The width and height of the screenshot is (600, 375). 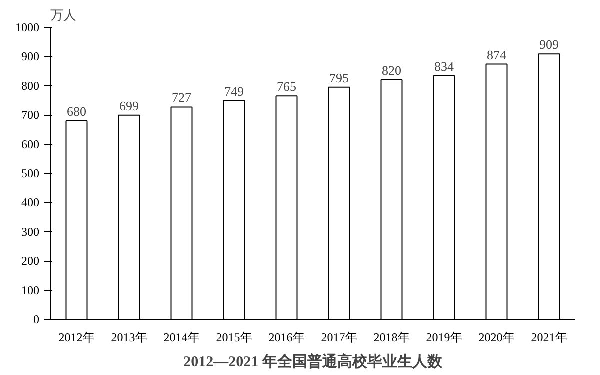 I want to click on y-tick-label: 400, so click(x=31, y=203).